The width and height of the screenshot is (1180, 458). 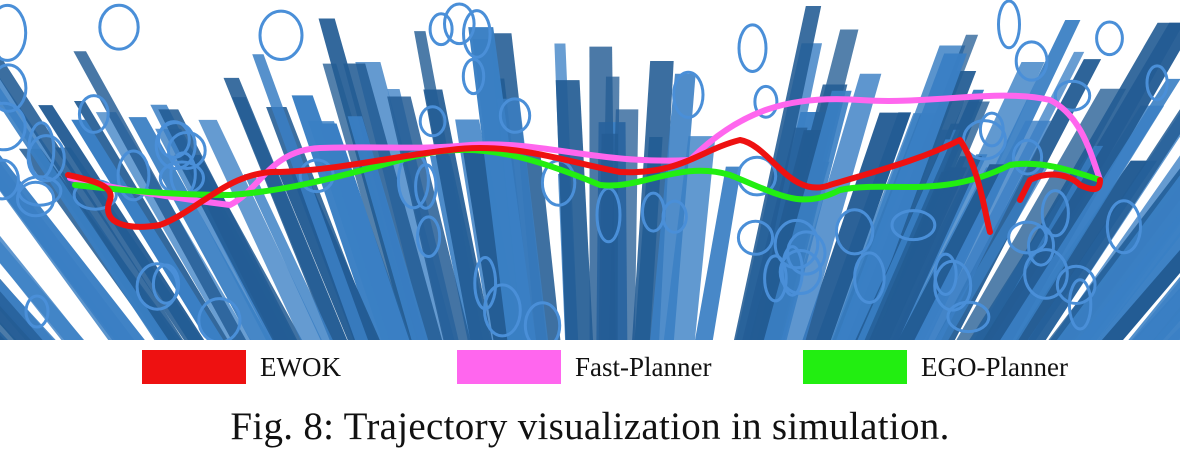 What do you see at coordinates (855, 367) in the screenshot?
I see `legend-swatch-ego-planner` at bounding box center [855, 367].